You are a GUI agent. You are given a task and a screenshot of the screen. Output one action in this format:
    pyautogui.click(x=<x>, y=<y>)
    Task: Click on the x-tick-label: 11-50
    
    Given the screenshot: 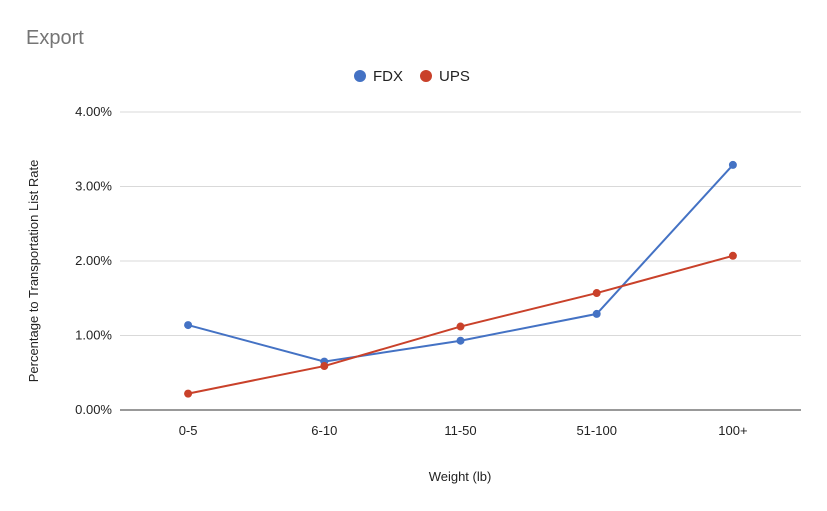 What is the action you would take?
    pyautogui.click(x=460, y=430)
    